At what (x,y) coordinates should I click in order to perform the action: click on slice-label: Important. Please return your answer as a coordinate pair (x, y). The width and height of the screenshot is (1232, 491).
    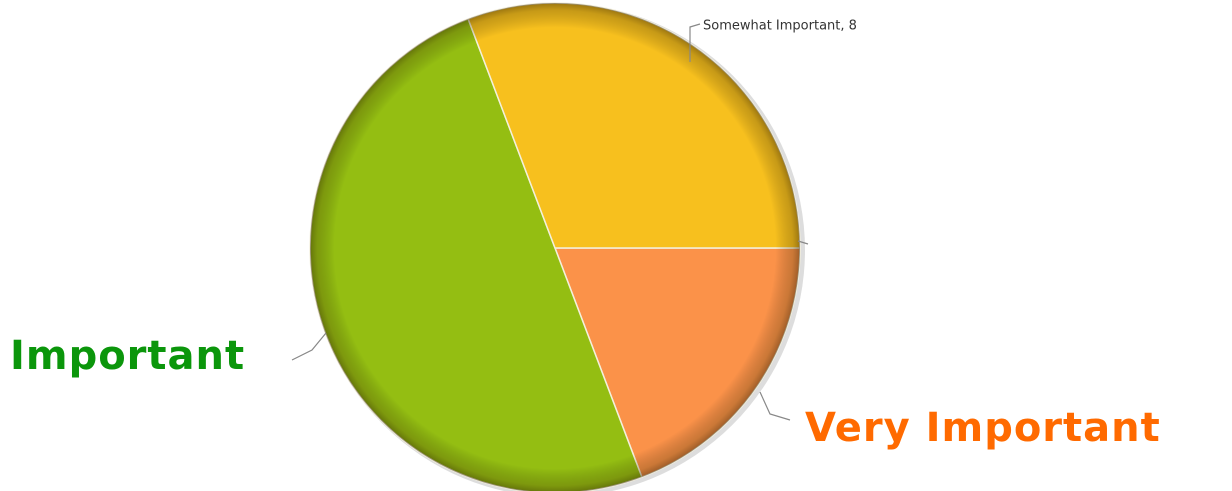
    Looking at the image, I should click on (127, 356).